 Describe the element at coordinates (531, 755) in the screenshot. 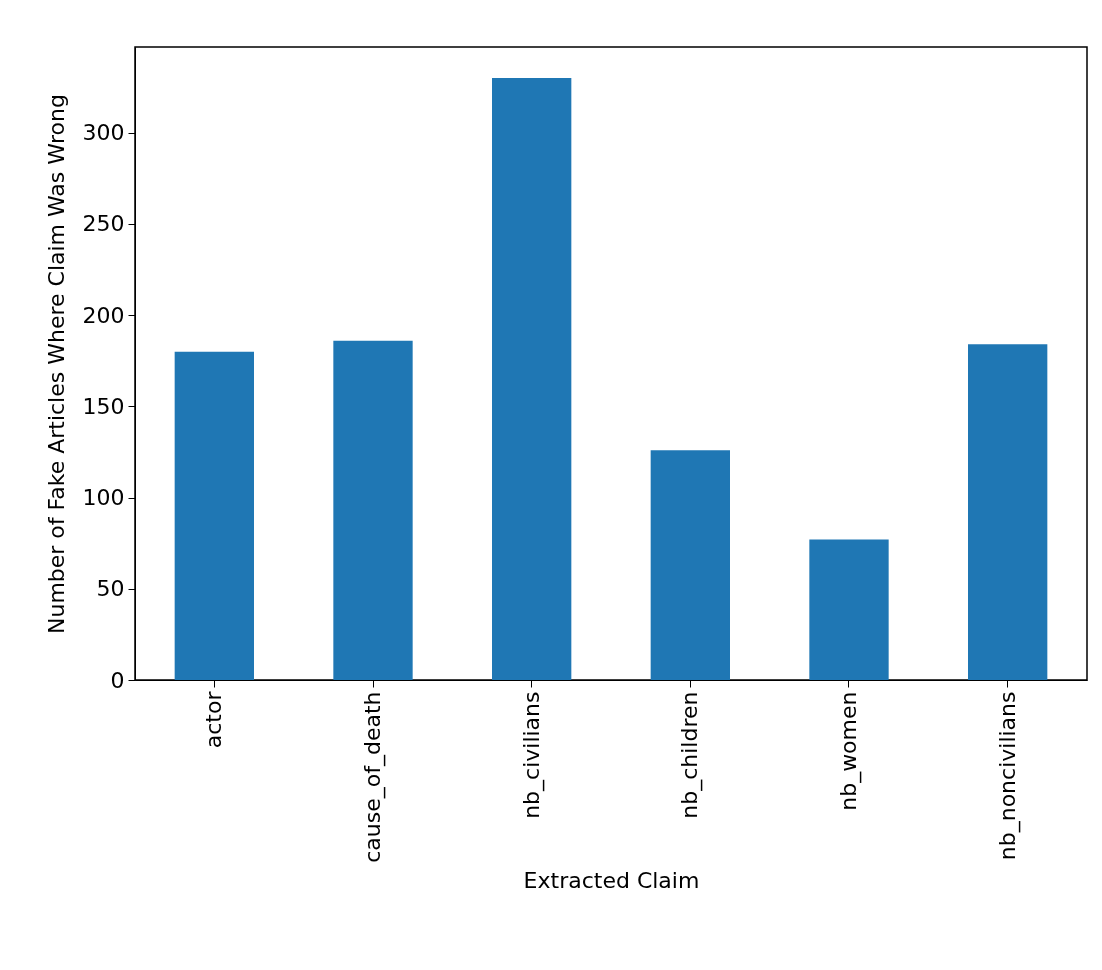

I see `x-tick-label: nb_civilians` at that location.